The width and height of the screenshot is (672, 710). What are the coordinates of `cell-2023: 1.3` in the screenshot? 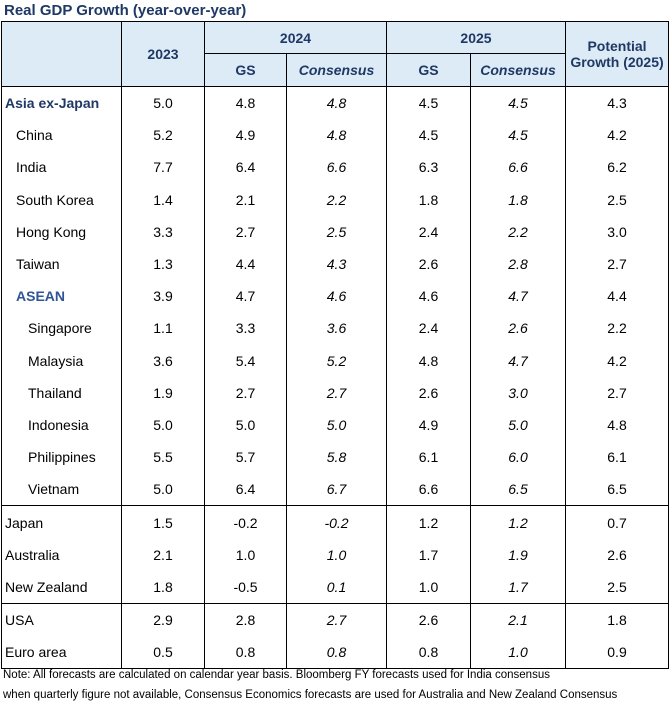 It's located at (163, 264).